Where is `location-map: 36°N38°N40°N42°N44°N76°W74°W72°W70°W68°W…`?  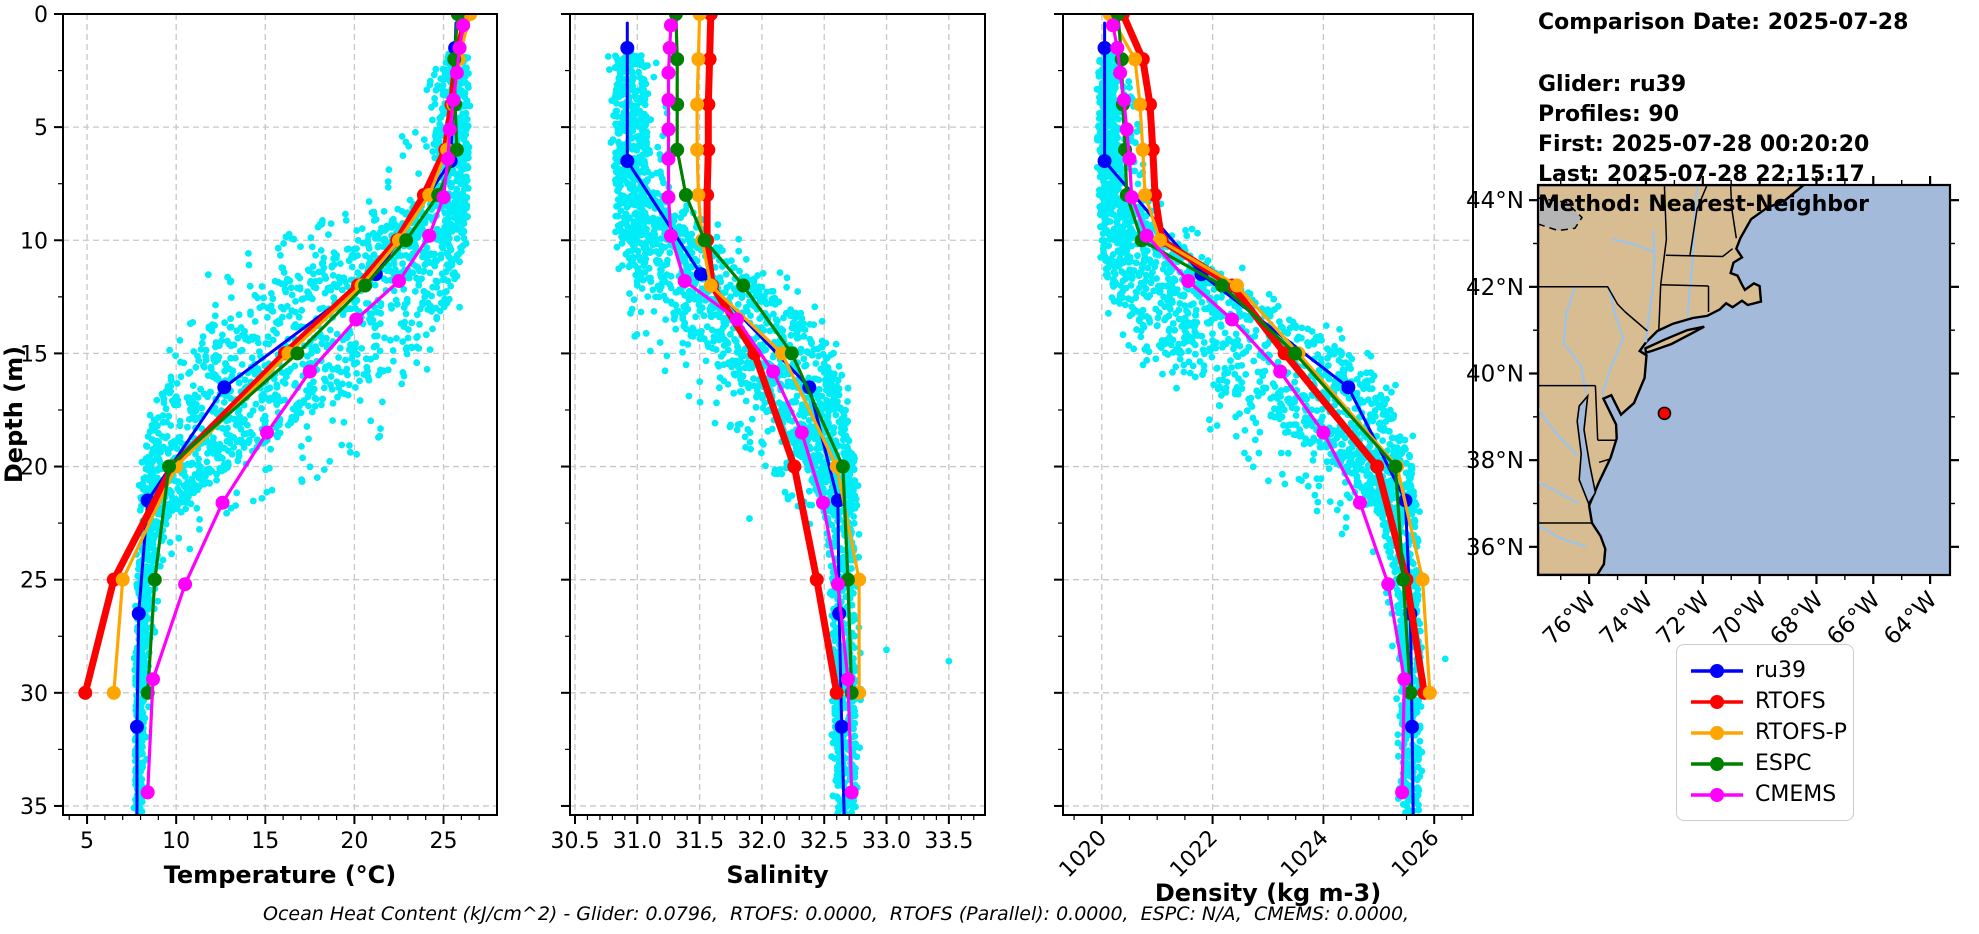 location-map: 36°N38°N40°N42°N44°N76°W74°W72°W70°W68°W… is located at coordinates (1712, 413).